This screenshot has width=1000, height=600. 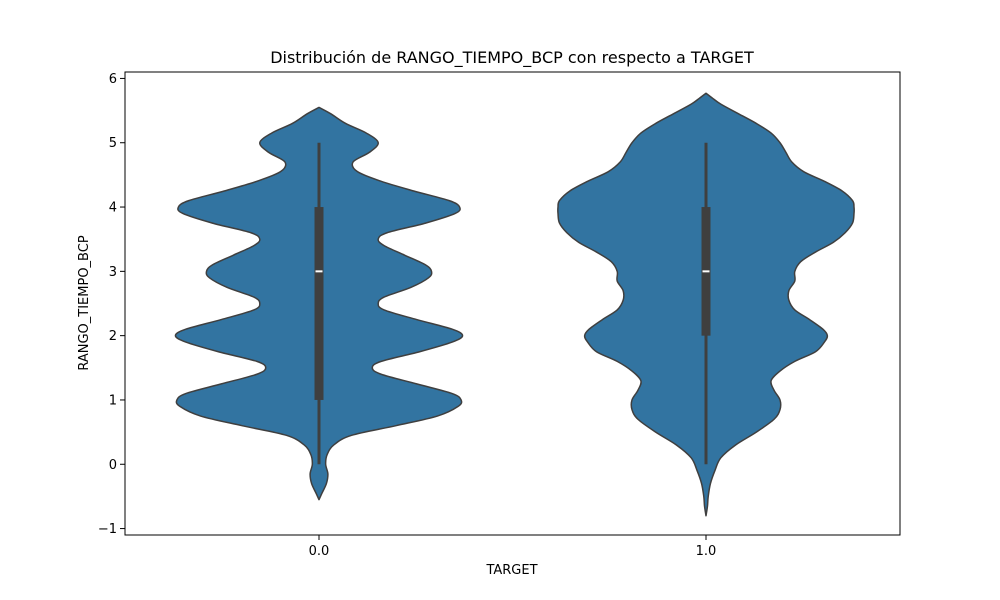 I want to click on y-tick-label: 2, so click(x=113, y=336).